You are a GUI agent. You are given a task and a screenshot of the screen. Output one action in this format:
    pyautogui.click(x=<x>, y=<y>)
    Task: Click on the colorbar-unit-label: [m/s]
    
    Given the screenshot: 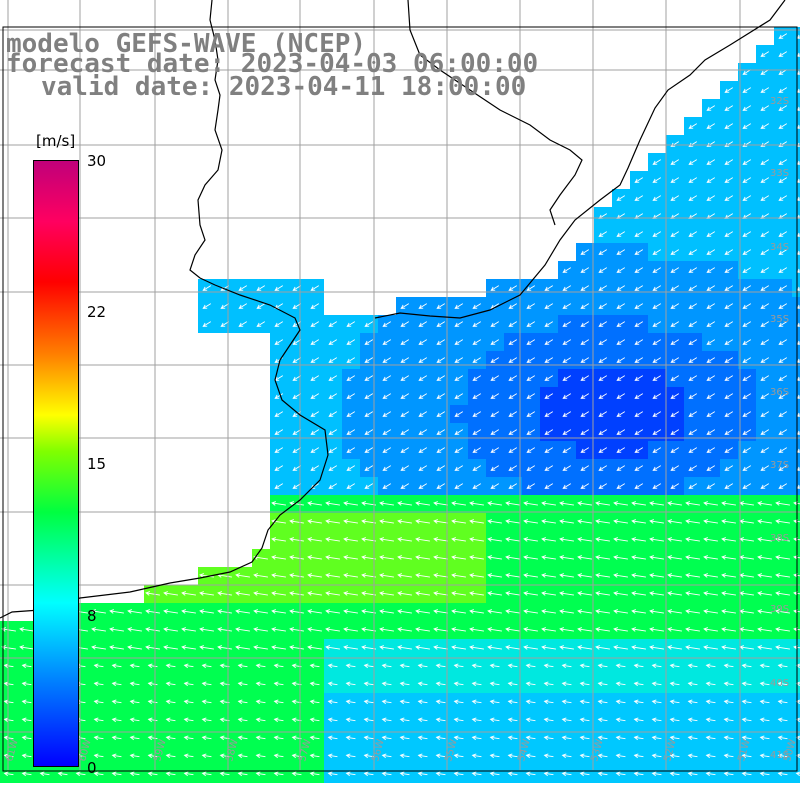 What is the action you would take?
    pyautogui.click(x=56, y=141)
    